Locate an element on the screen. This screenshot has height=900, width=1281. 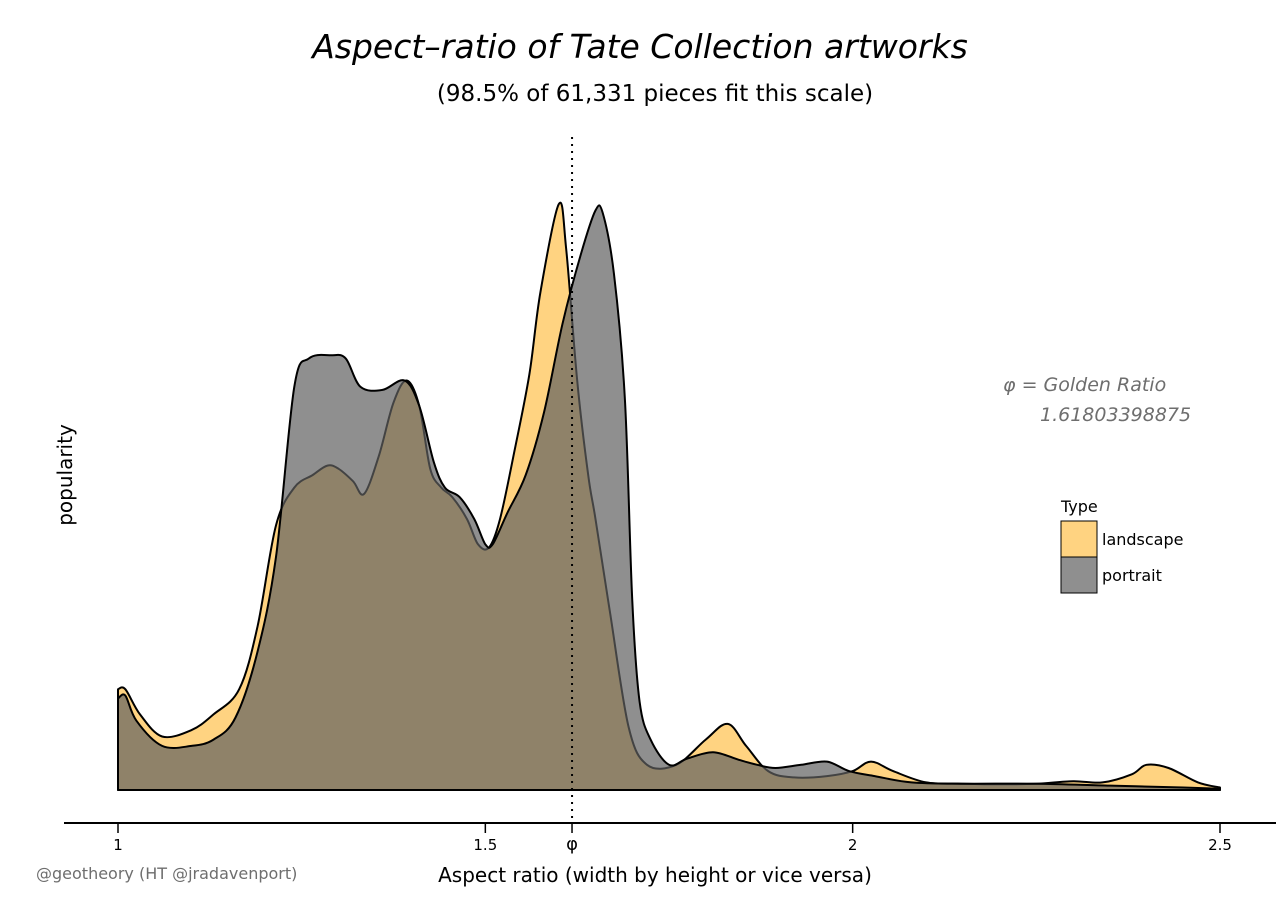
x-tick-label: 1 is located at coordinates (118, 845).